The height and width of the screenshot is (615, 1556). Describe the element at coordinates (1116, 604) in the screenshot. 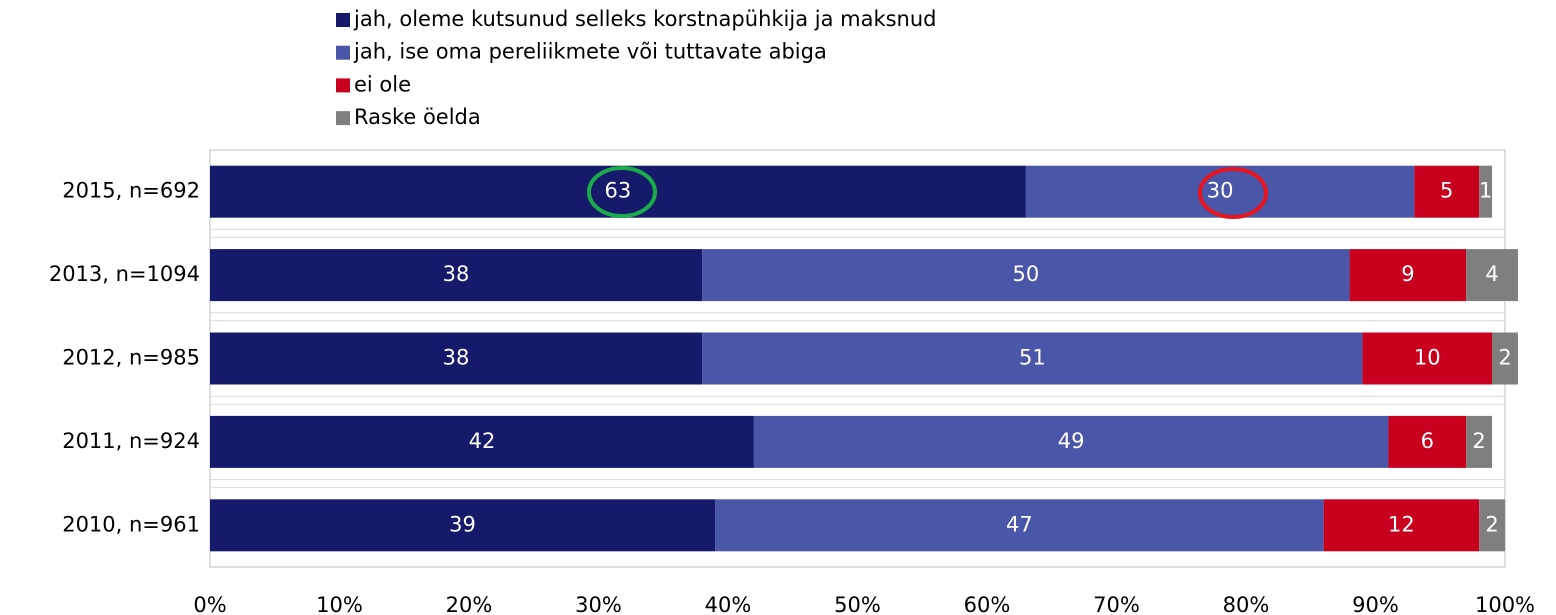

I see `x-tick-label: 70%` at that location.